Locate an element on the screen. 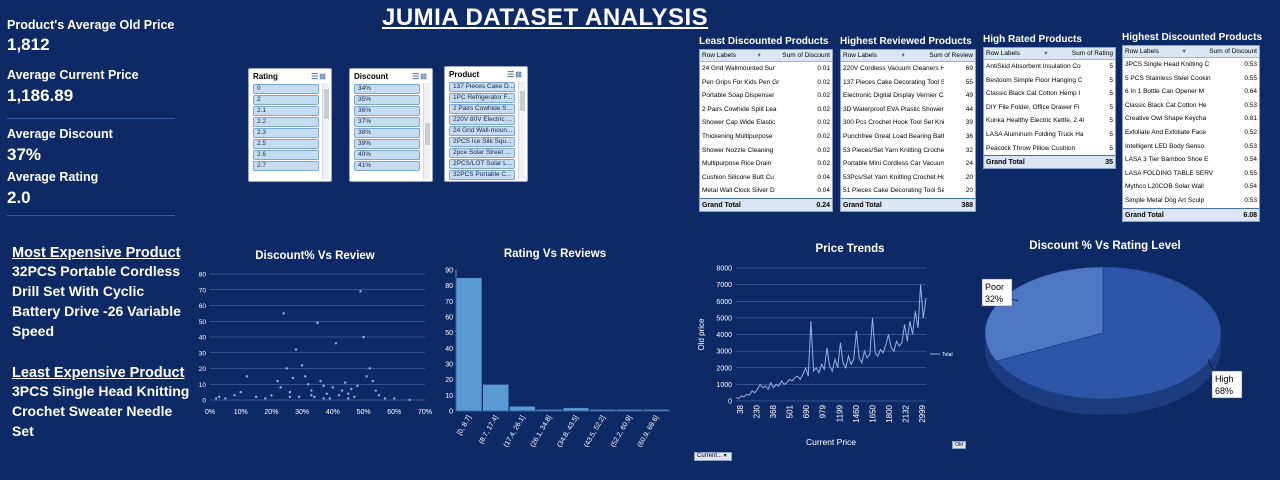 The height and width of the screenshot is (480, 1280). table-row: Peacock Throw Pillow Cushion 5 is located at coordinates (1049, 149).